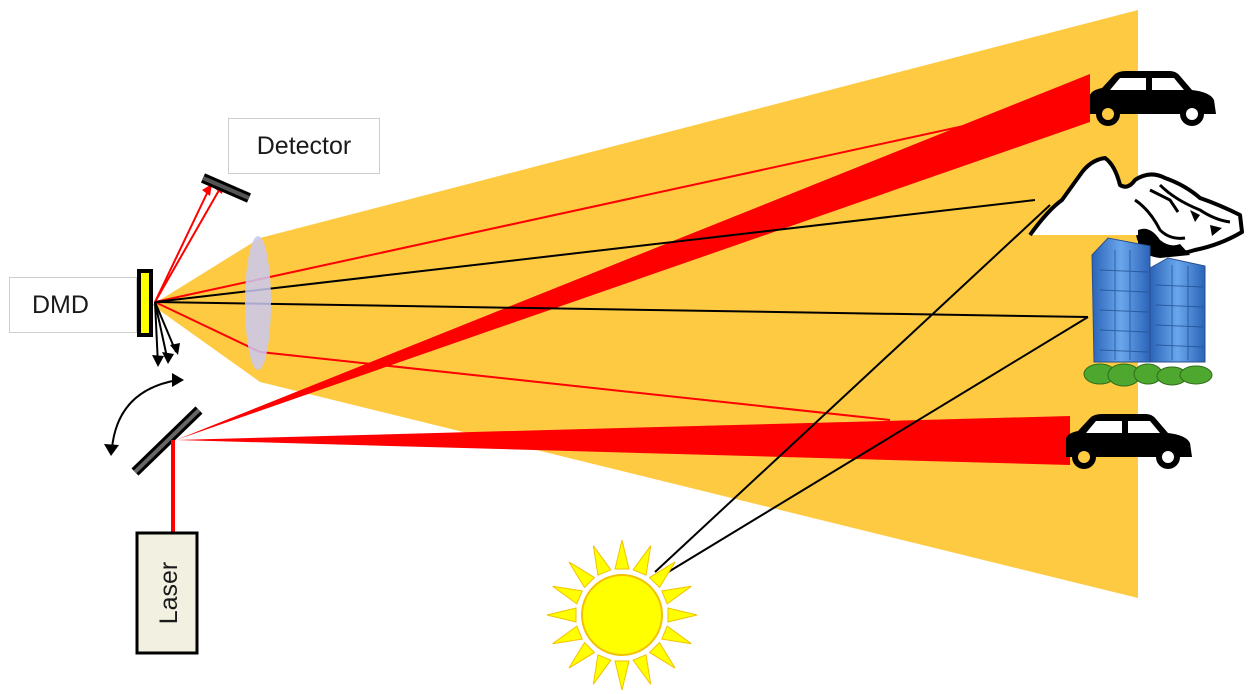  What do you see at coordinates (1148, 312) in the screenshot?
I see `buildings-icon` at bounding box center [1148, 312].